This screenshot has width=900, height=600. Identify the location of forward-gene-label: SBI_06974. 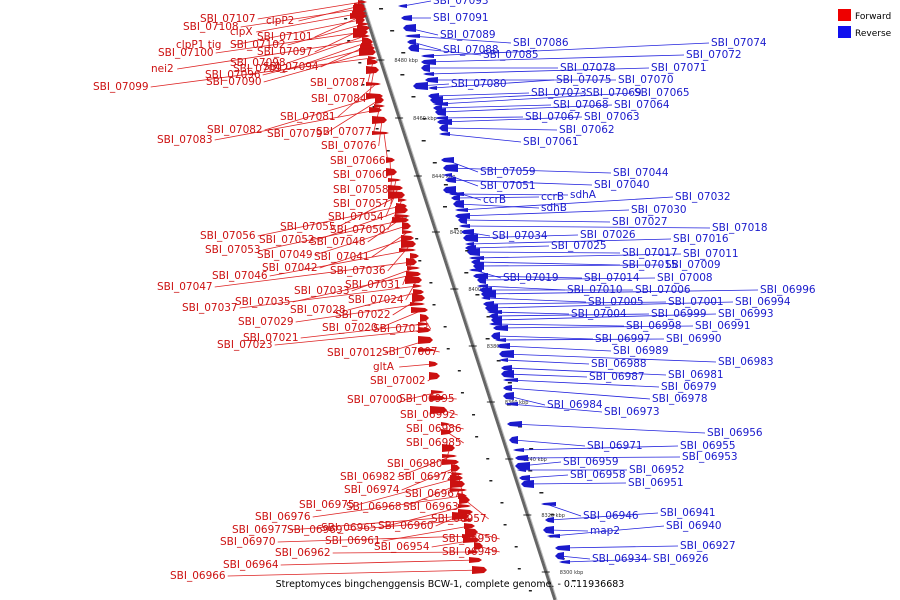
(372, 490).